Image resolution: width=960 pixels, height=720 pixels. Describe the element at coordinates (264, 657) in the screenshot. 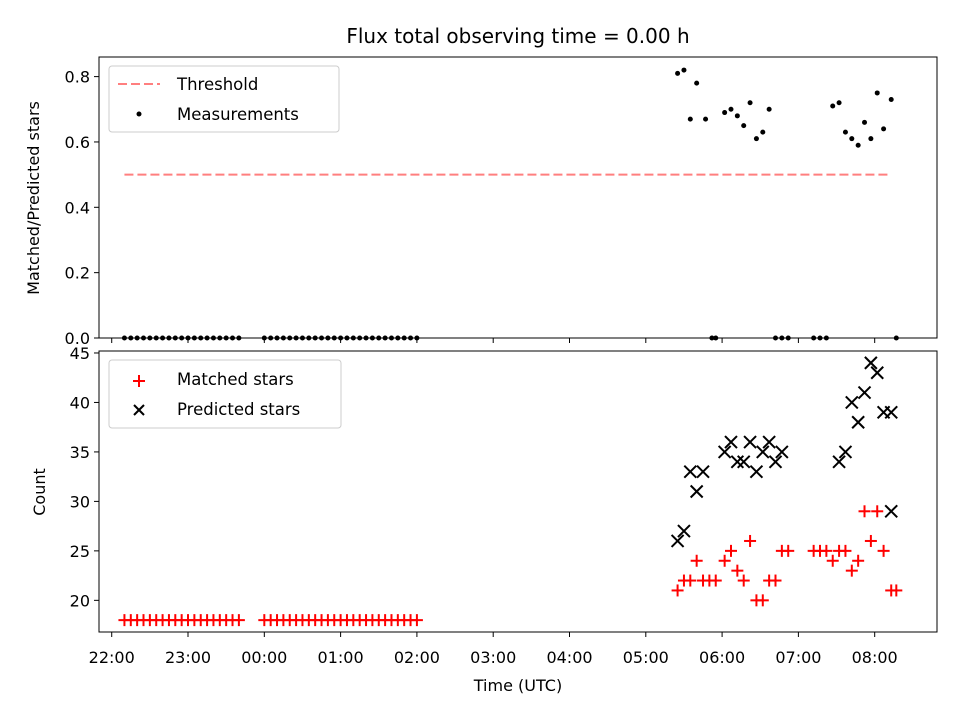

I see `bottom-x-tick-label: 00:00` at that location.